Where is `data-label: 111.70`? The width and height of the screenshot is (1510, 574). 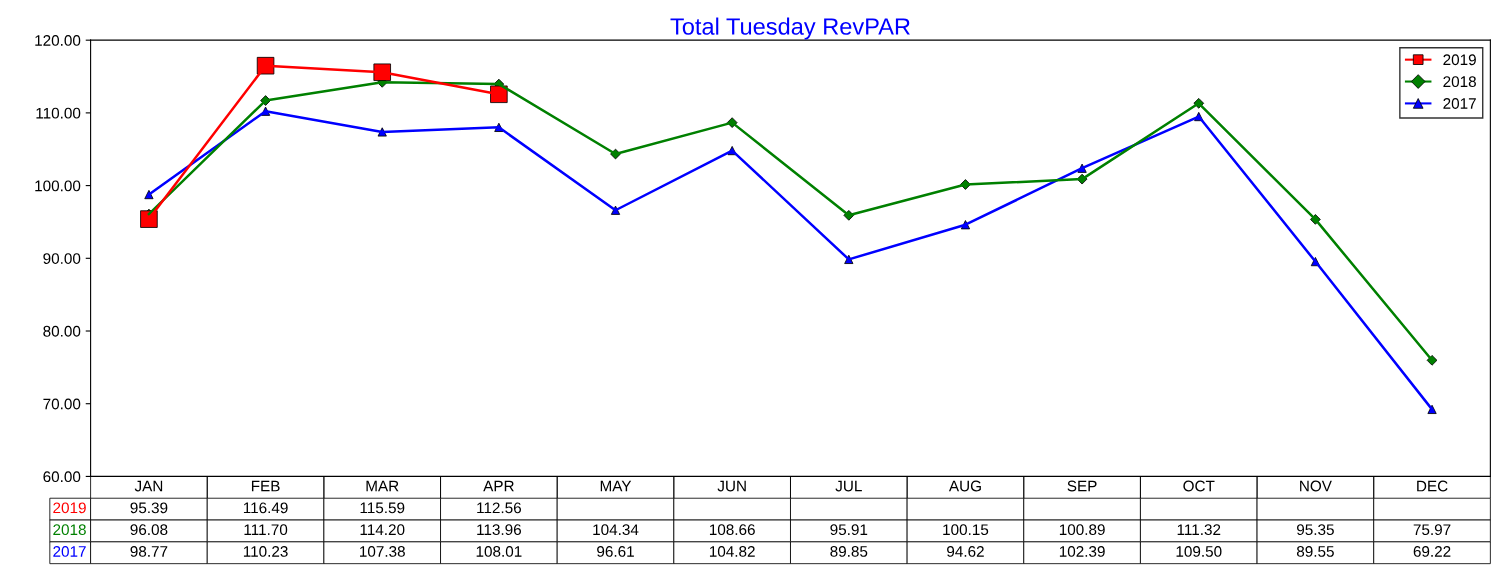
data-label: 111.70 is located at coordinates (266, 530).